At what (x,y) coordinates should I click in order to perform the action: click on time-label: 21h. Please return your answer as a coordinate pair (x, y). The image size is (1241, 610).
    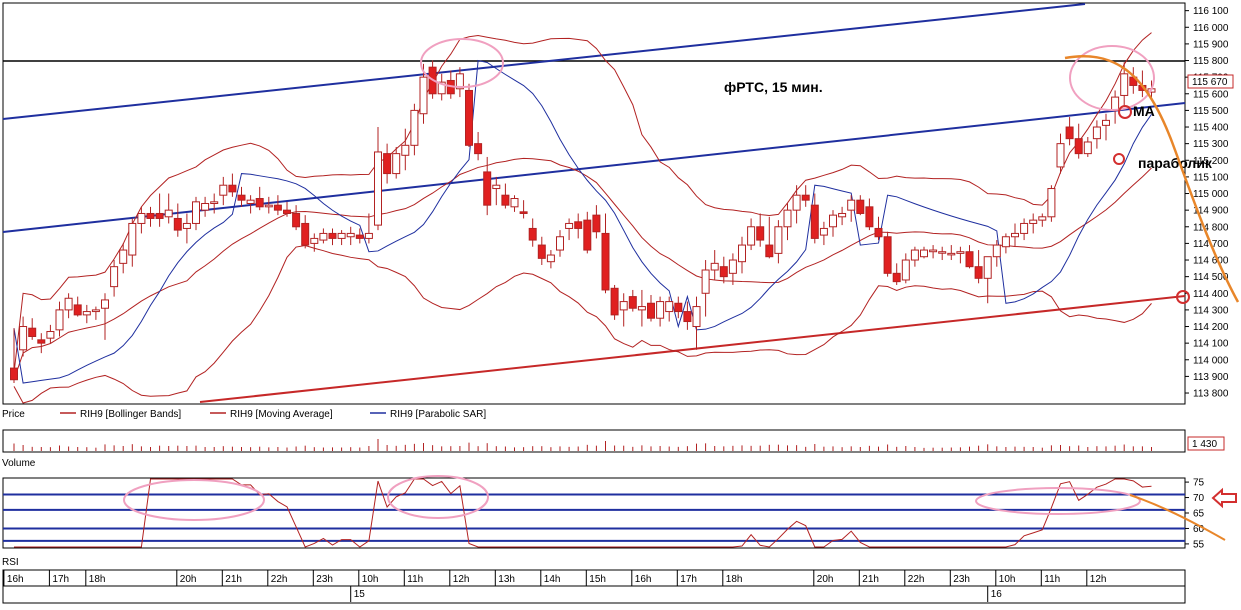
    Looking at the image, I should click on (870, 579).